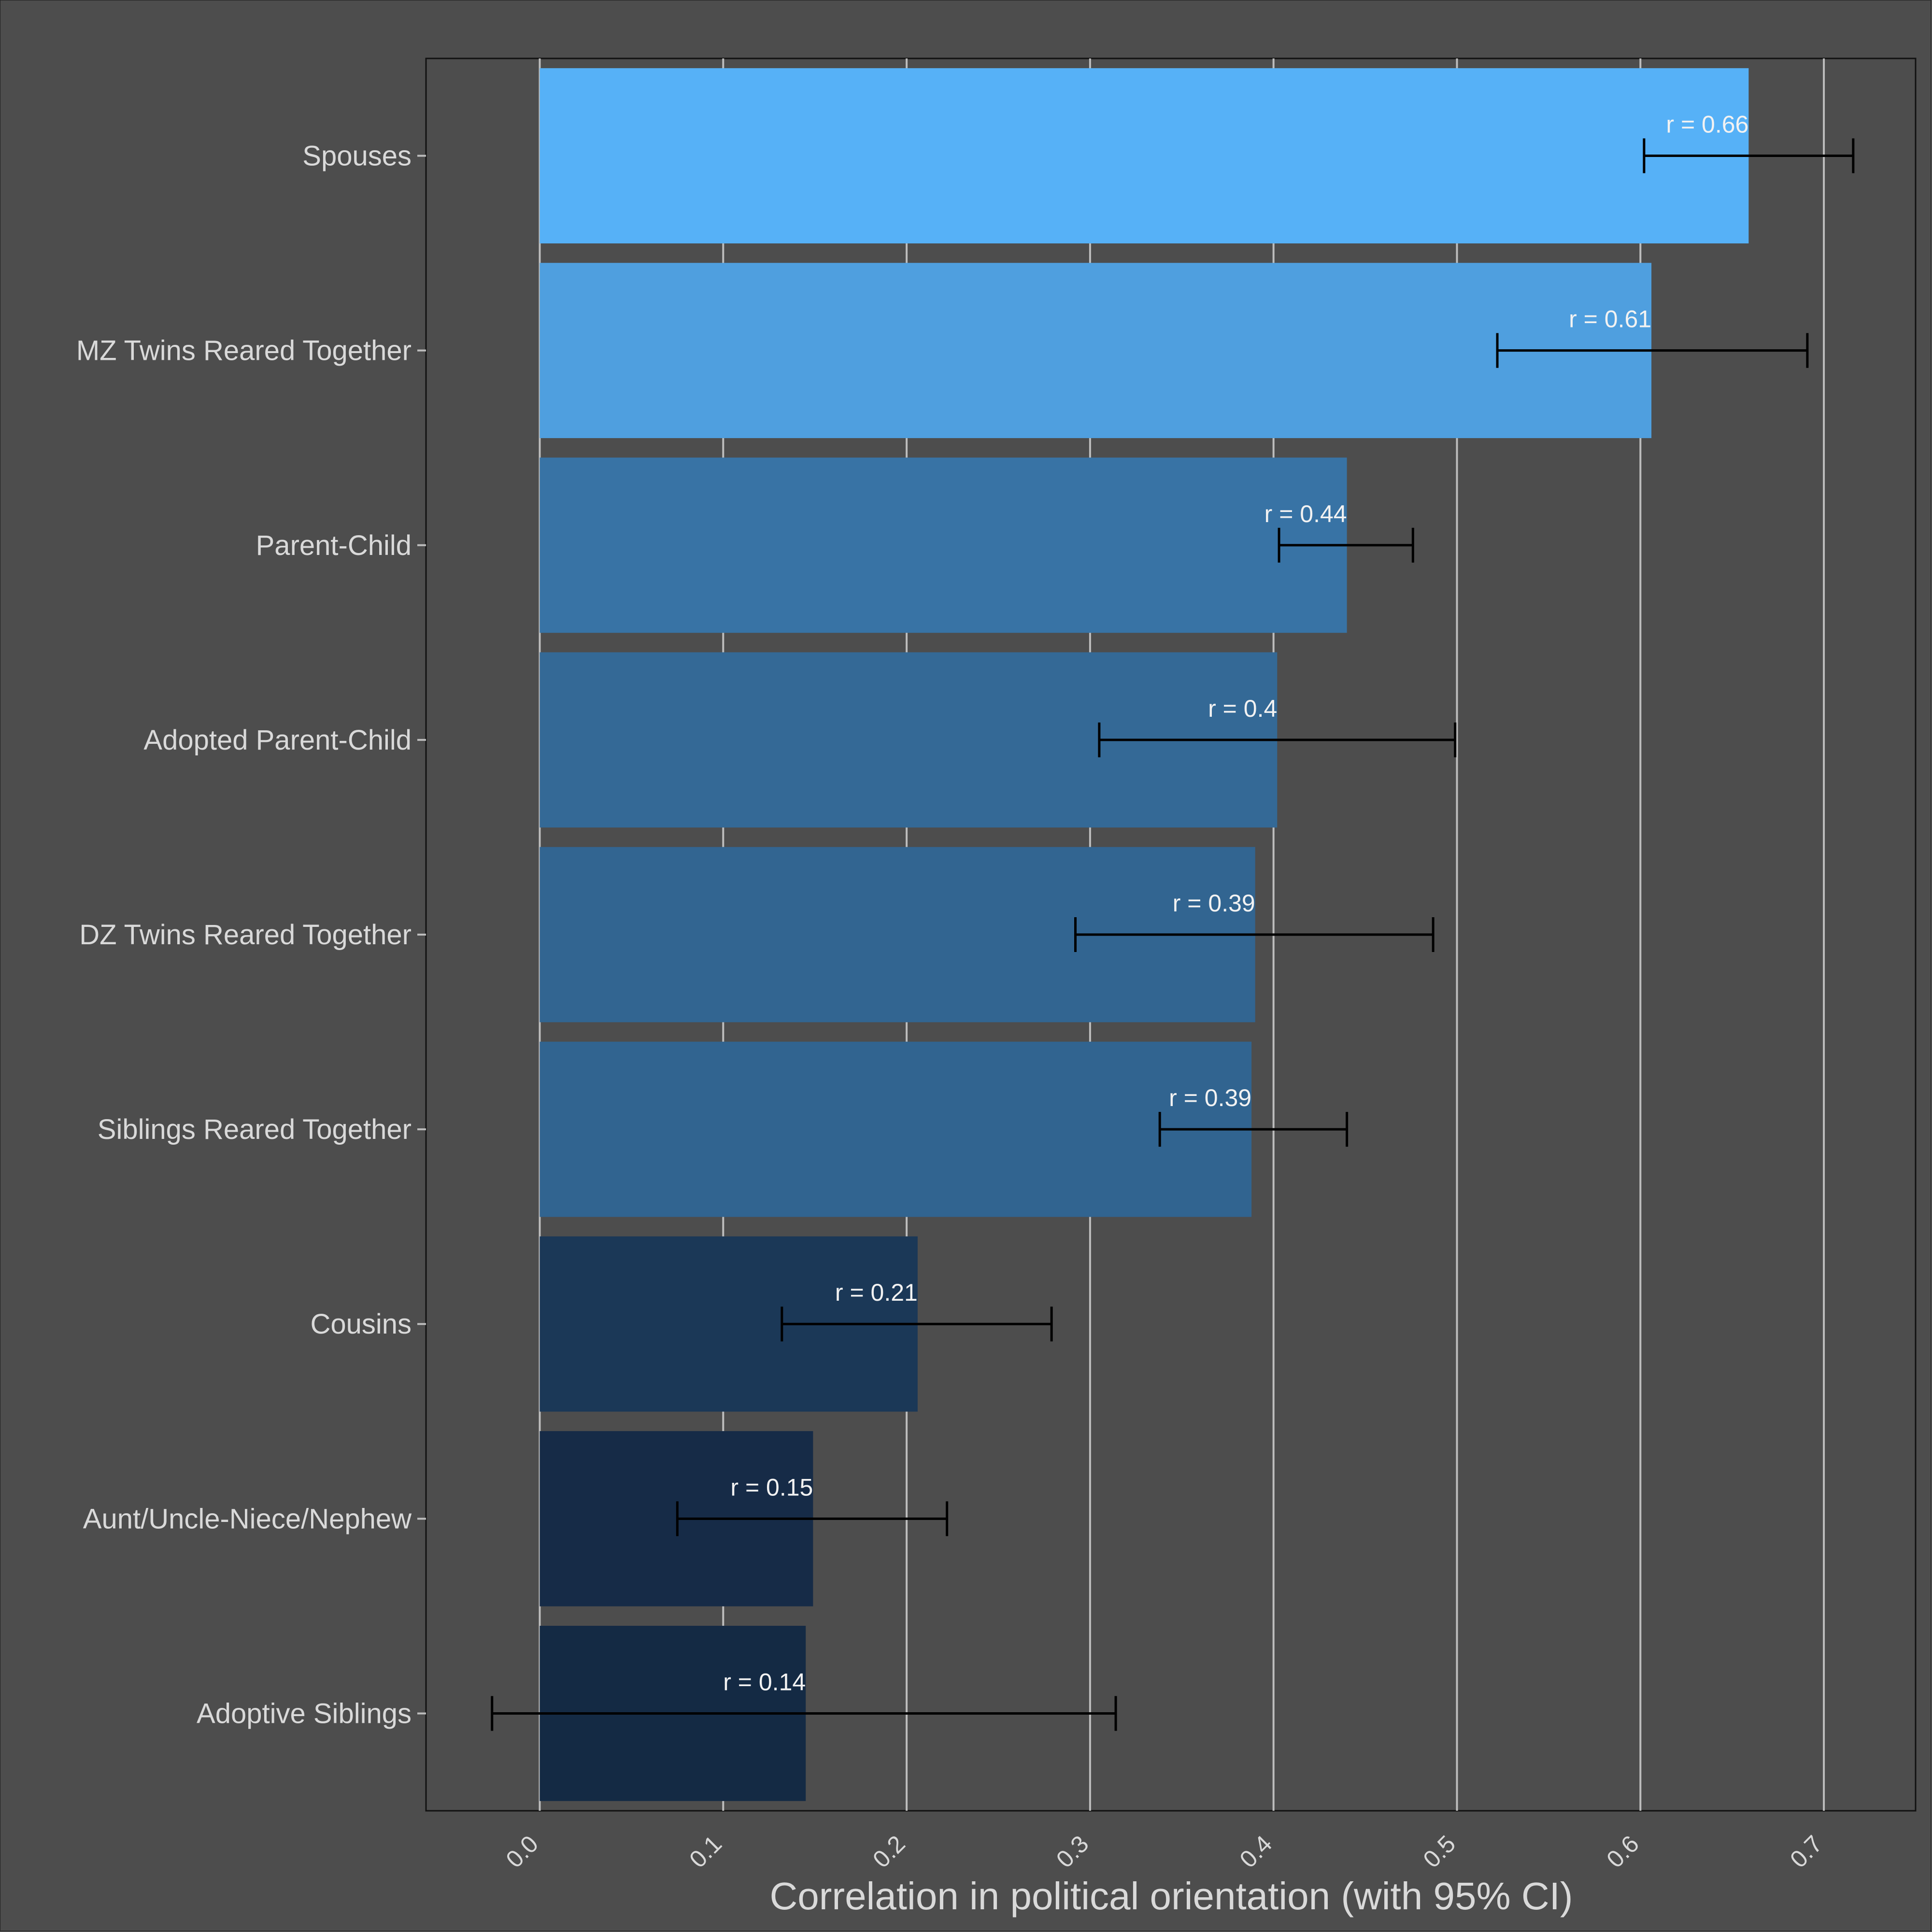 This screenshot has width=1932, height=1932. Describe the element at coordinates (1622, 1851) in the screenshot. I see `x-tick-label: 0.6` at that location.